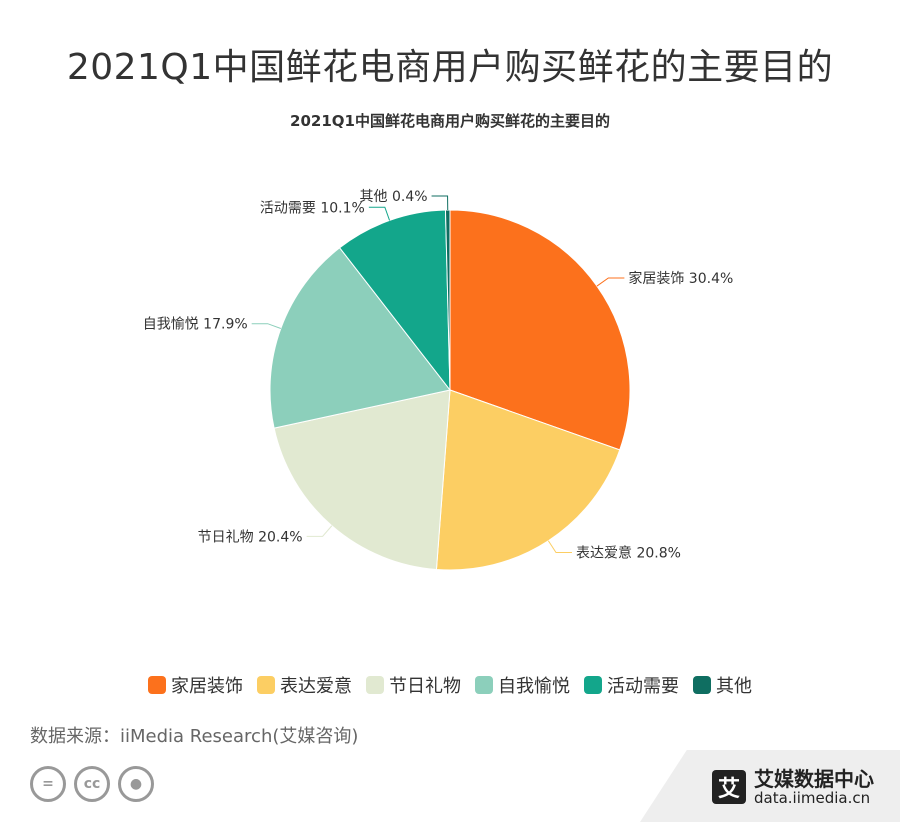 The image size is (900, 822). I want to click on legend-label-2: 节日礼物, so click(425, 686).